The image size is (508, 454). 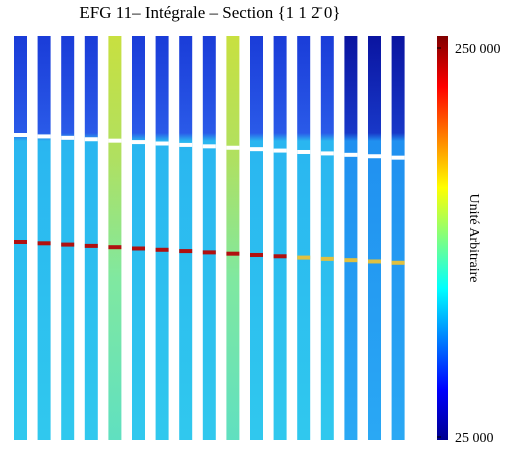 What do you see at coordinates (209, 12) in the screenshot?
I see `chart-title: EFG 11– Intégrale – Section {1 1 2̄ 0}` at bounding box center [209, 12].